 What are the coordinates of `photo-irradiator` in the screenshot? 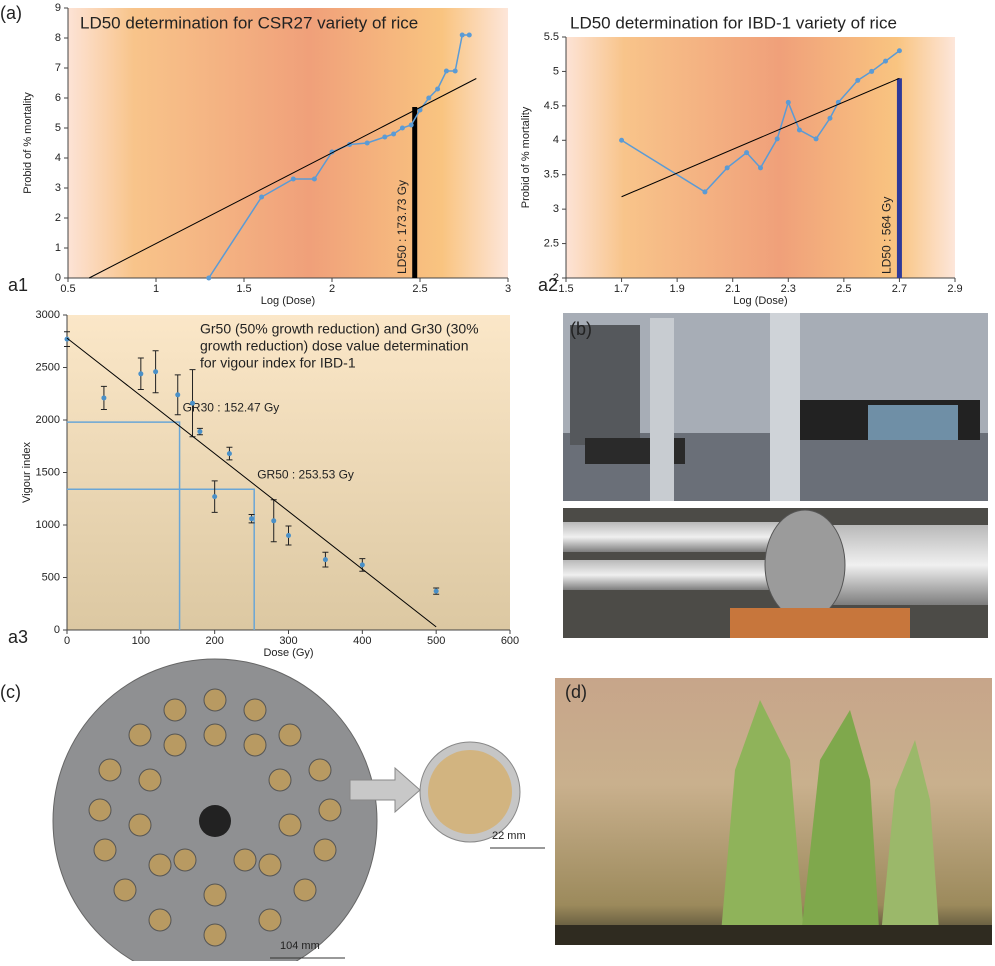 It's located at (775, 475).